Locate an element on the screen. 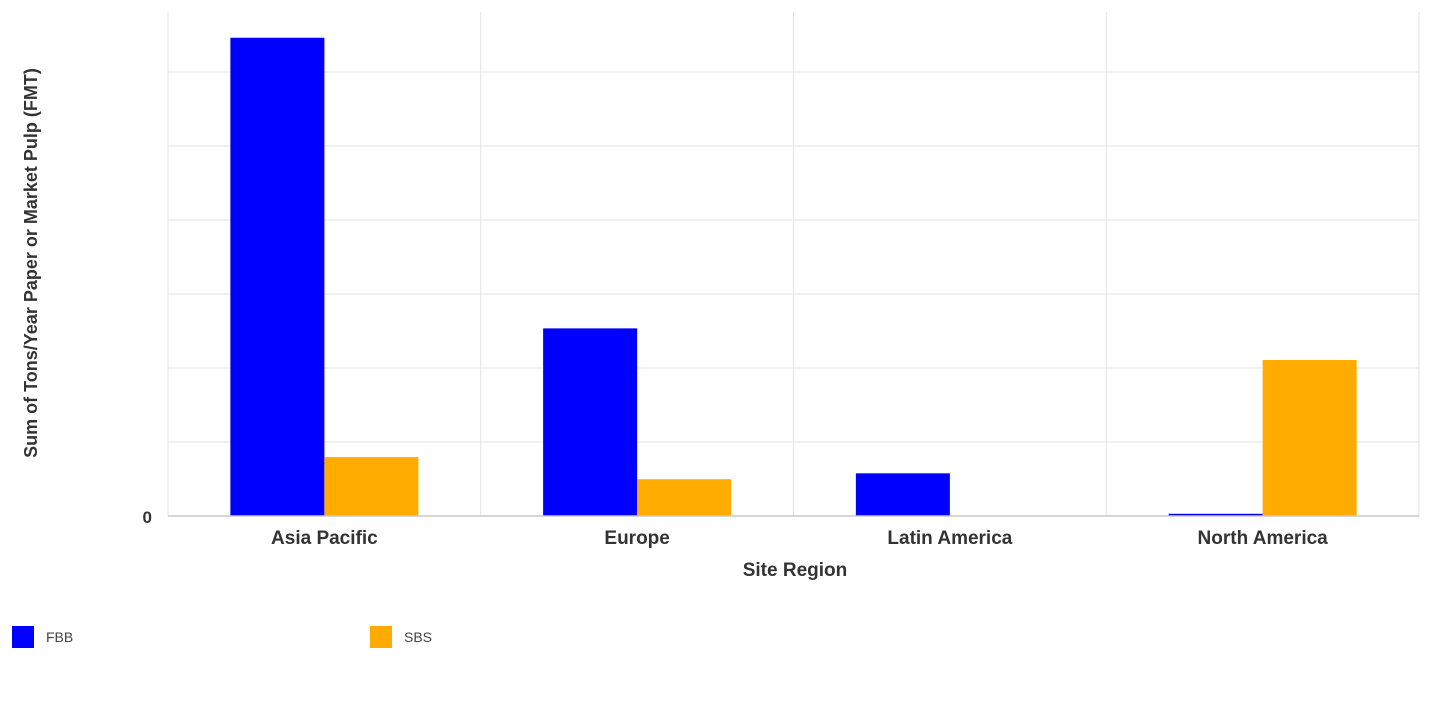 Image resolution: width=1430 pixels, height=704 pixels. bar-sbs-europe is located at coordinates (684, 497).